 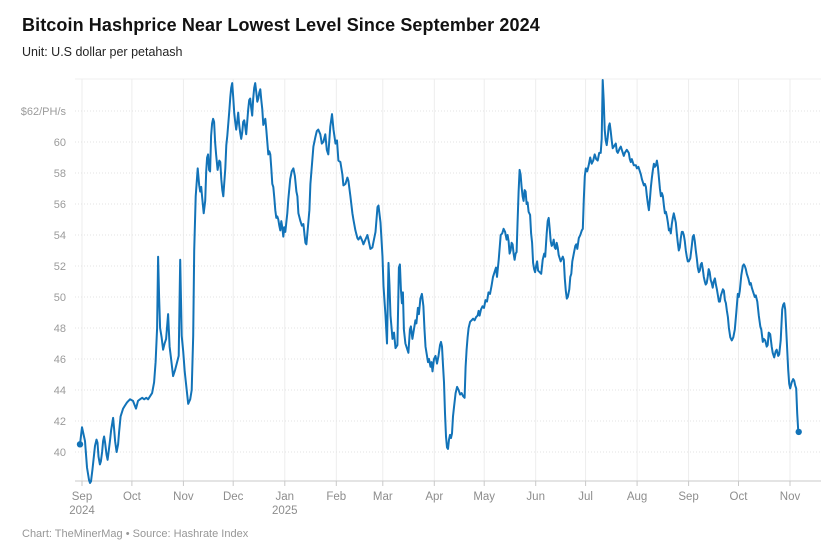 What do you see at coordinates (484, 497) in the screenshot?
I see `x-axis-label: May` at bounding box center [484, 497].